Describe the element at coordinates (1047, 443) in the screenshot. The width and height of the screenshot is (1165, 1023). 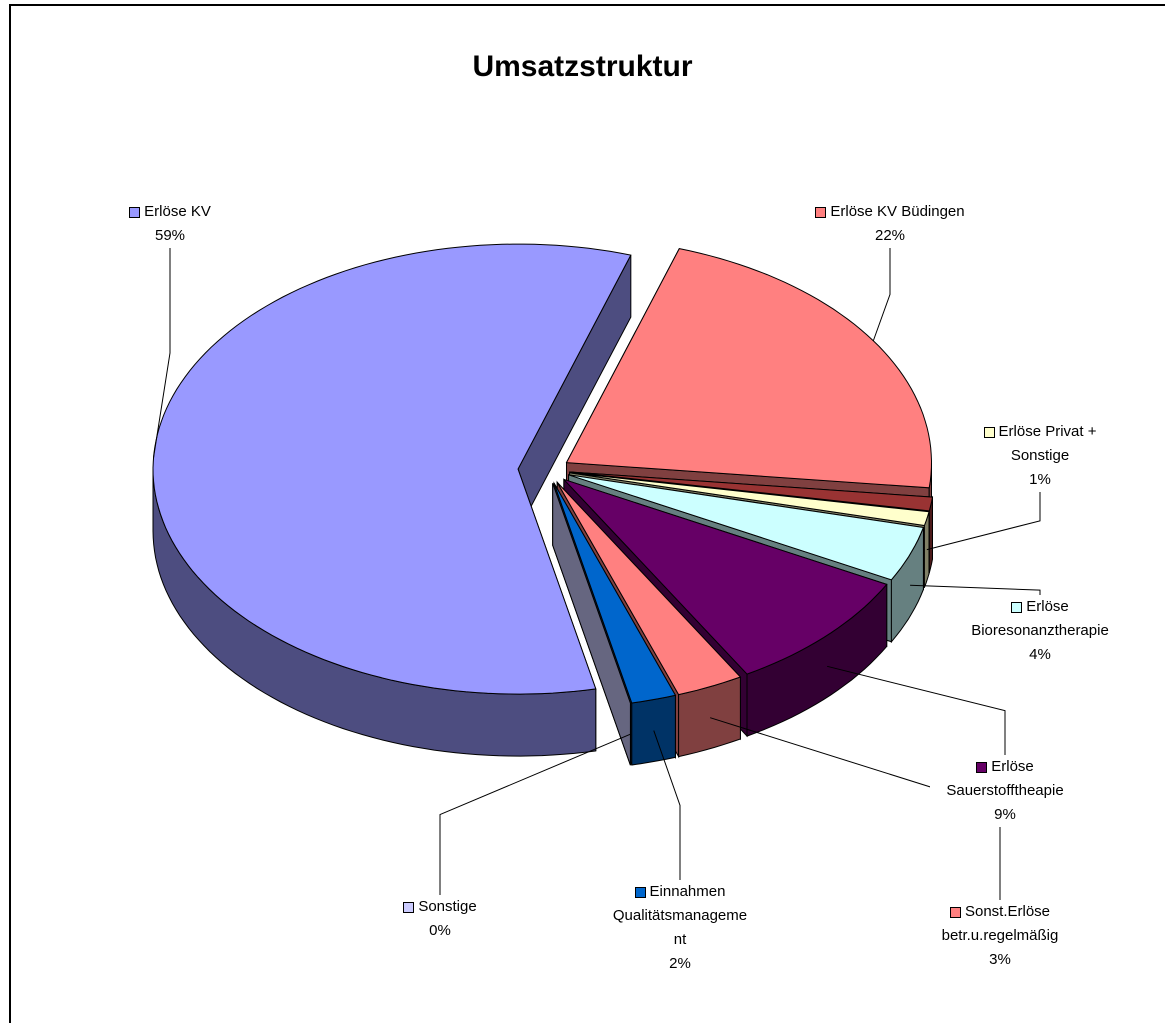
I see `label-name: Erlöse Privat + Sonstige` at that location.